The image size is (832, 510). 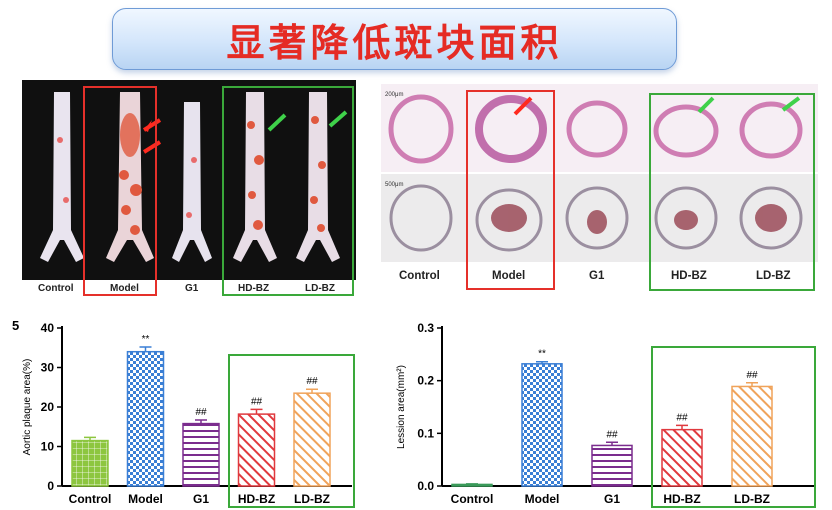 I want to click on scale-bar-top: 200μm, so click(x=394, y=95).